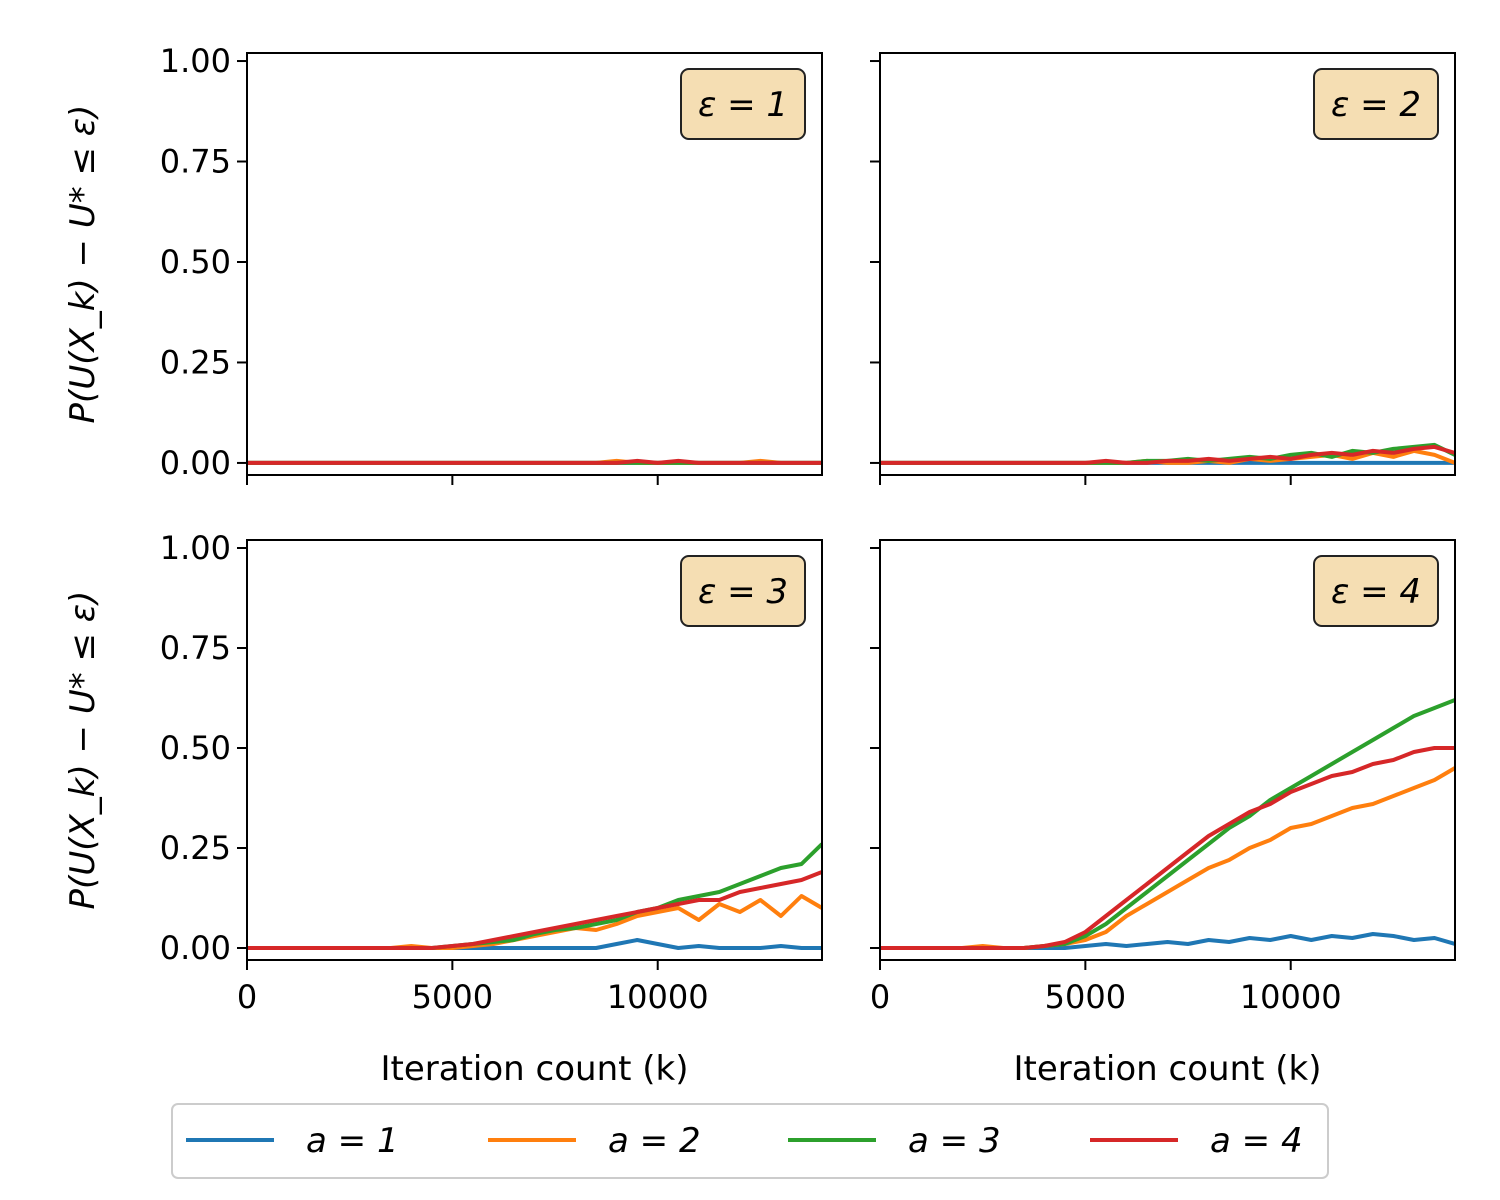 The height and width of the screenshot is (1200, 1500). I want to click on epsilon-badge-label: ε = 4, so click(1376, 592).